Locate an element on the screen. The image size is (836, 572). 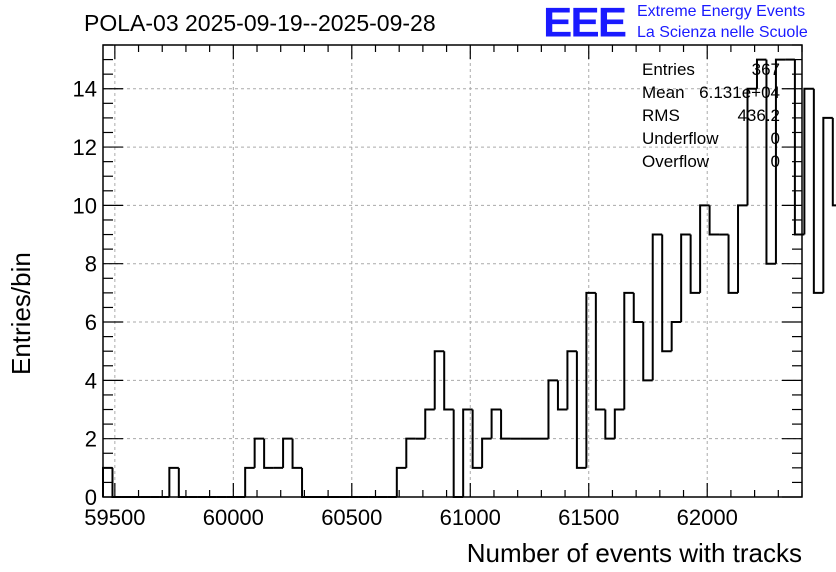
stats-underflow: Underflow 0 is located at coordinates (711, 140).